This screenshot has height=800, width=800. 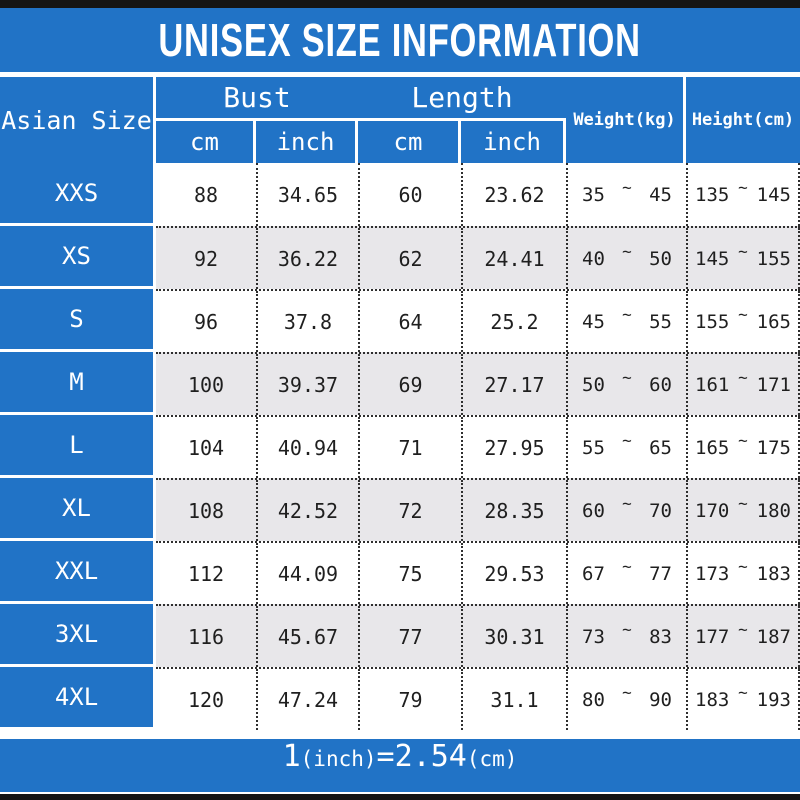 I want to click on size-label: XS, so click(x=78, y=257).